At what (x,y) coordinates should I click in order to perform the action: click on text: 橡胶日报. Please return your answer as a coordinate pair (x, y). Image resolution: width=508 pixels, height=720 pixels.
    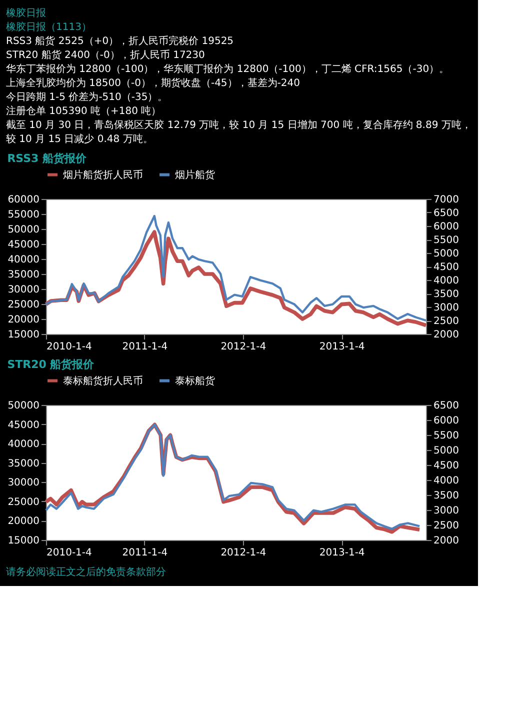
    Looking at the image, I should click on (26, 13).